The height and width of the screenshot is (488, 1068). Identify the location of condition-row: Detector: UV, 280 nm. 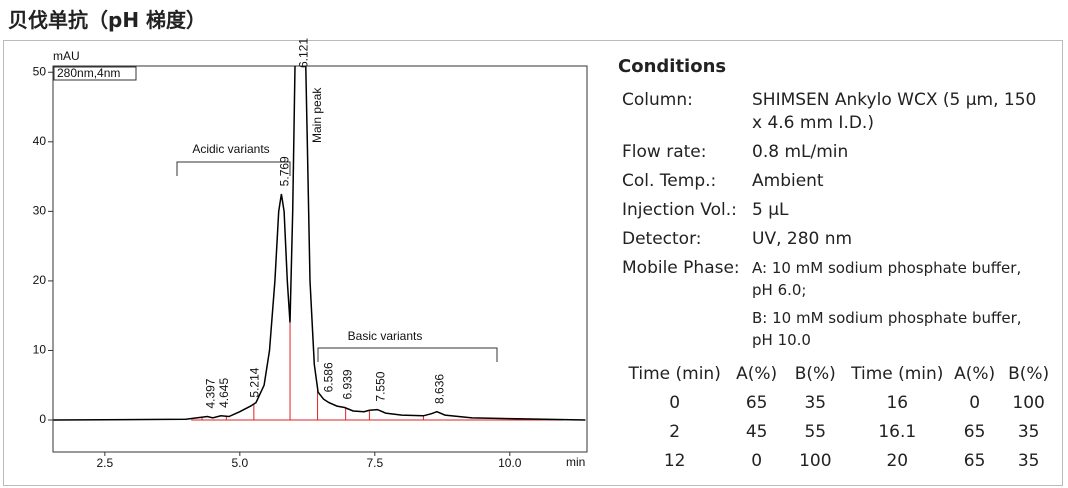
(840, 239).